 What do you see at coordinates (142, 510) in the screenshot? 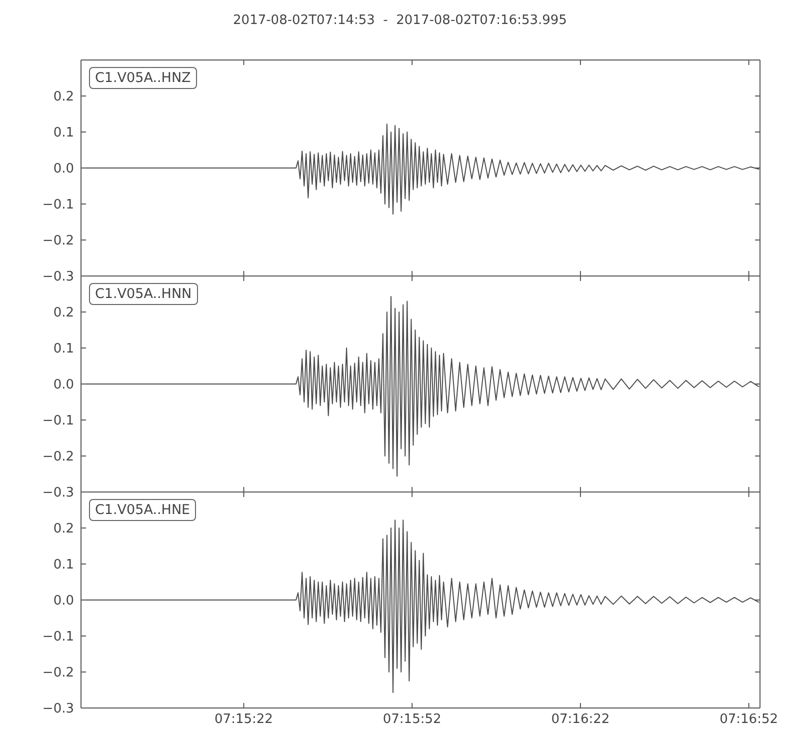
I see `annotation: C1.V05A..HNE` at bounding box center [142, 510].